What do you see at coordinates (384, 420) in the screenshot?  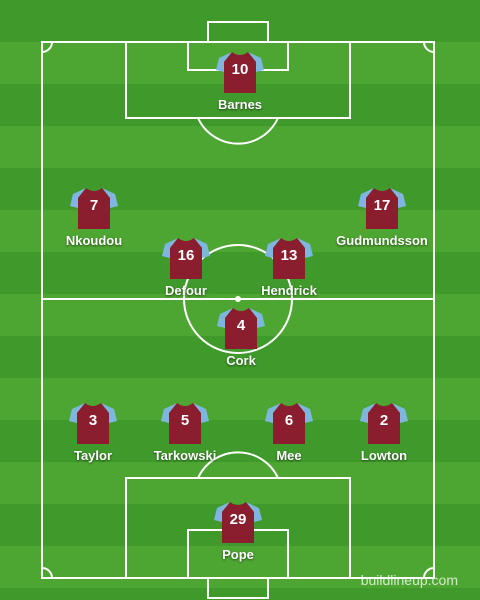 I see `player-number: 2` at bounding box center [384, 420].